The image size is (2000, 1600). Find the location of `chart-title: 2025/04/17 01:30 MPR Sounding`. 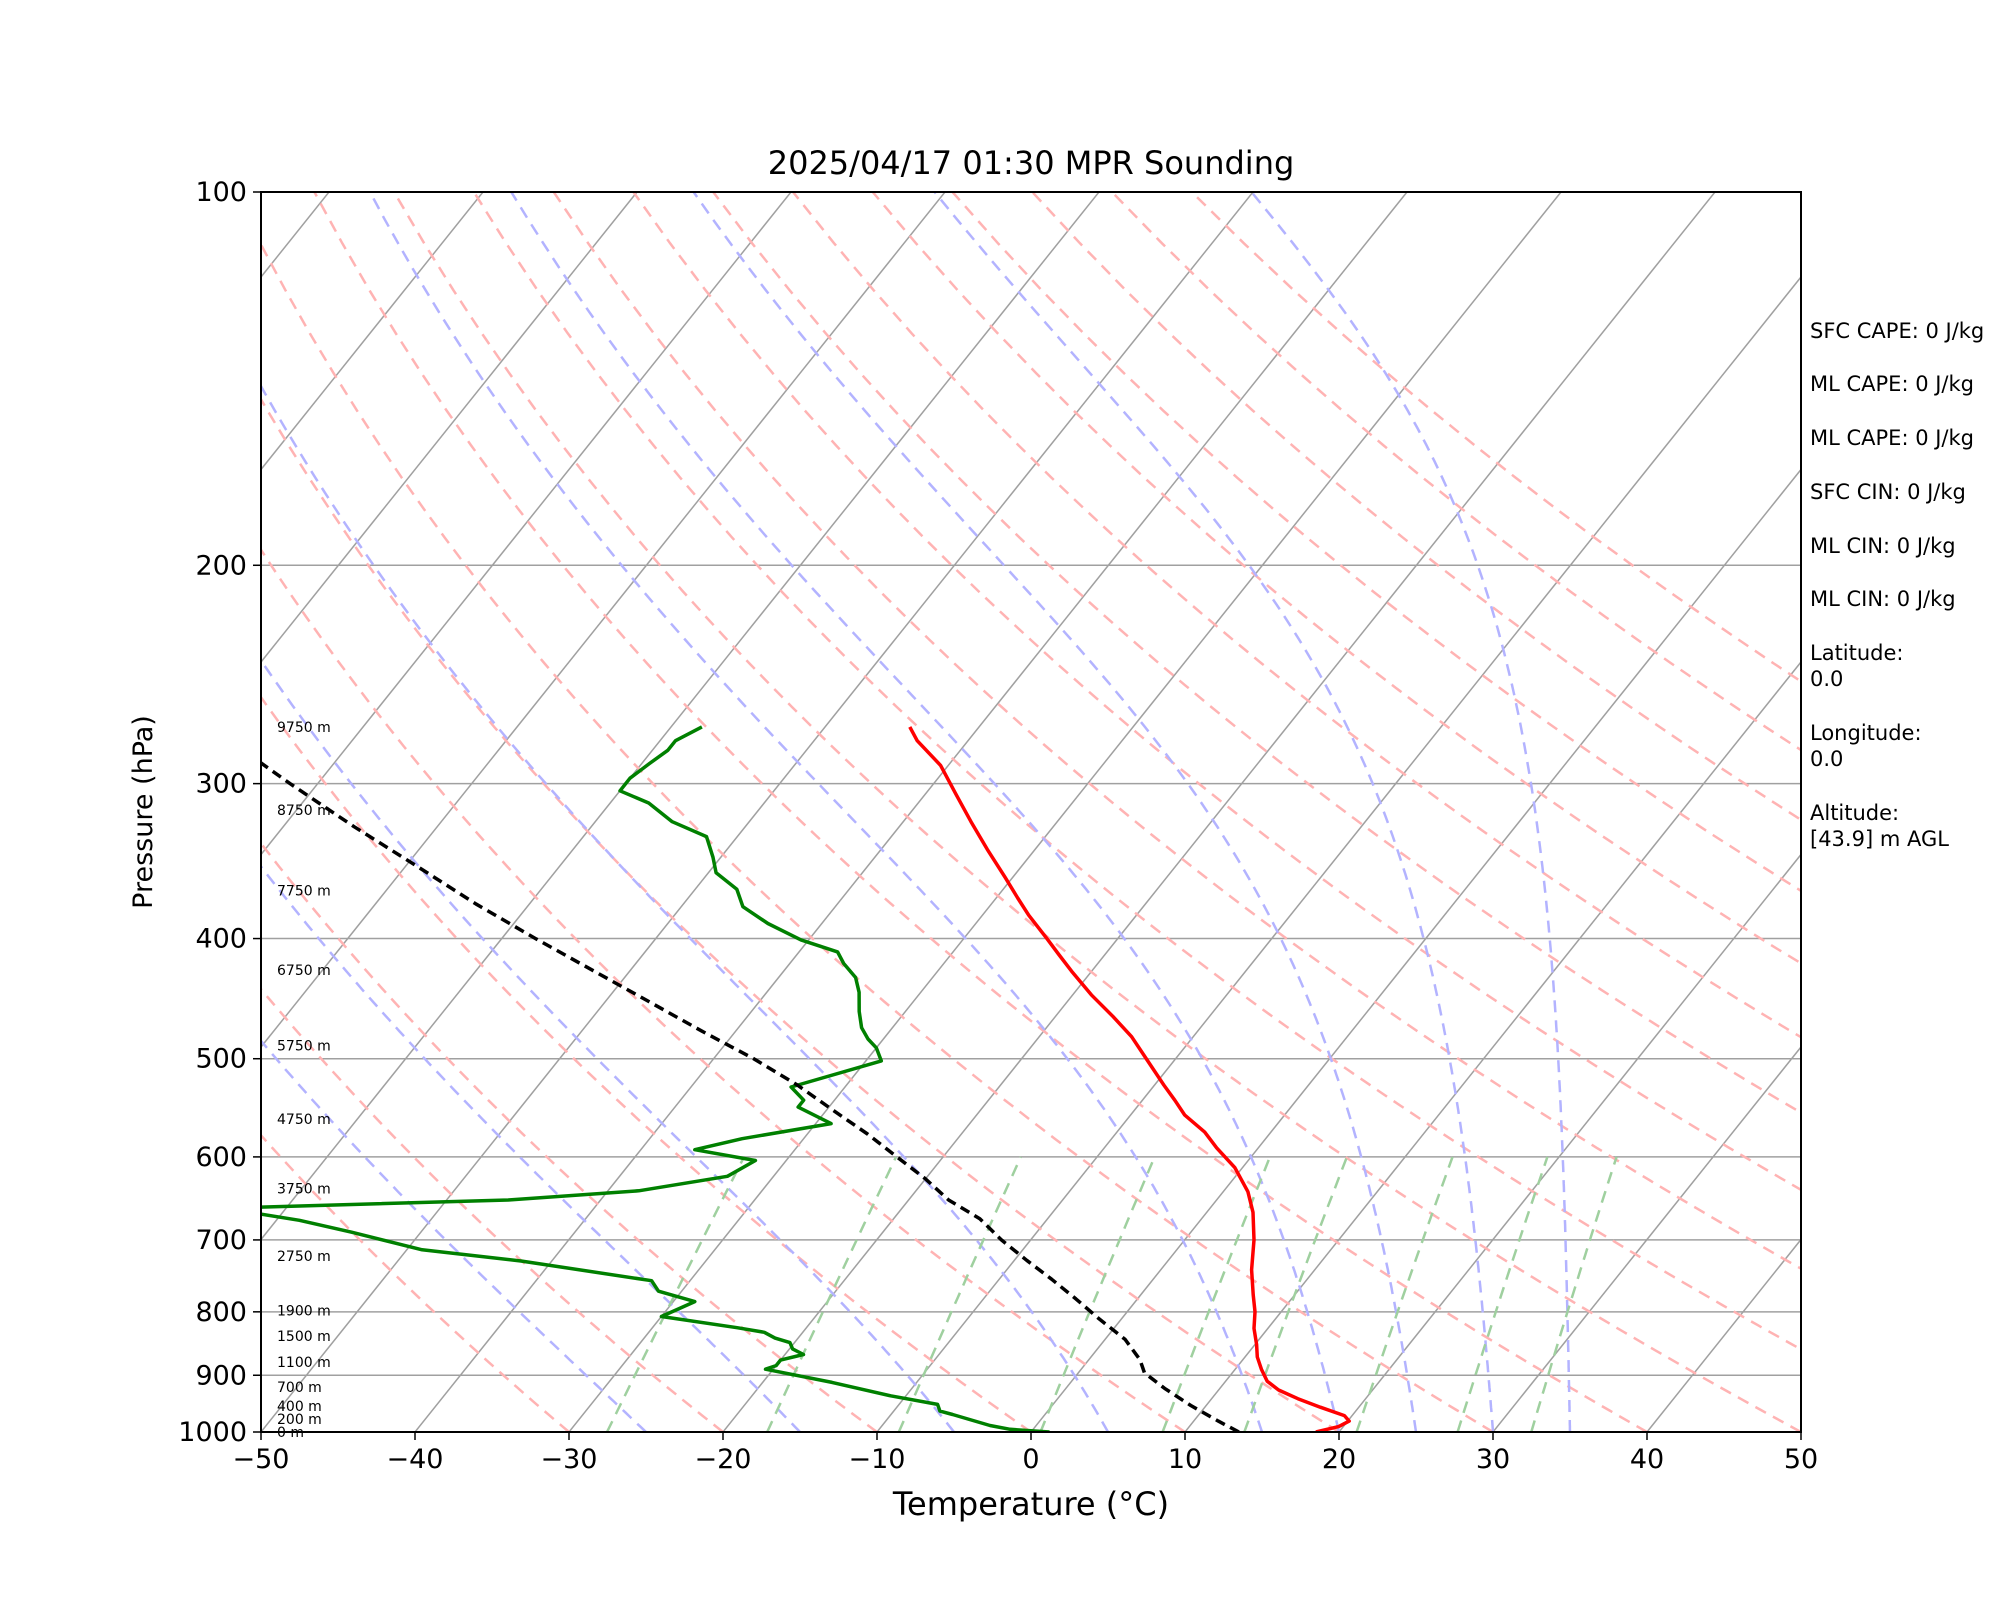

chart-title: 2025/04/17 01:30 MPR Sounding is located at coordinates (1031, 163).